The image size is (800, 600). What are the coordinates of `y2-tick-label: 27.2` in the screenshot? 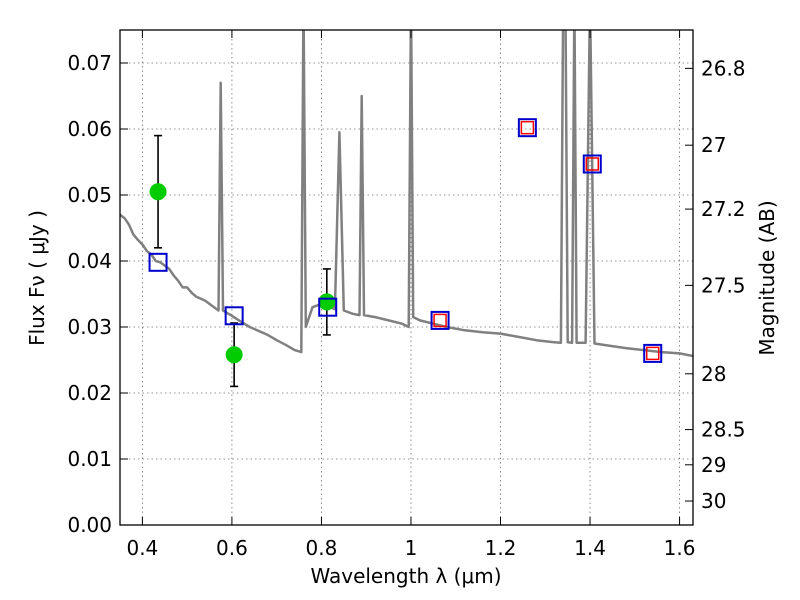 It's located at (723, 209).